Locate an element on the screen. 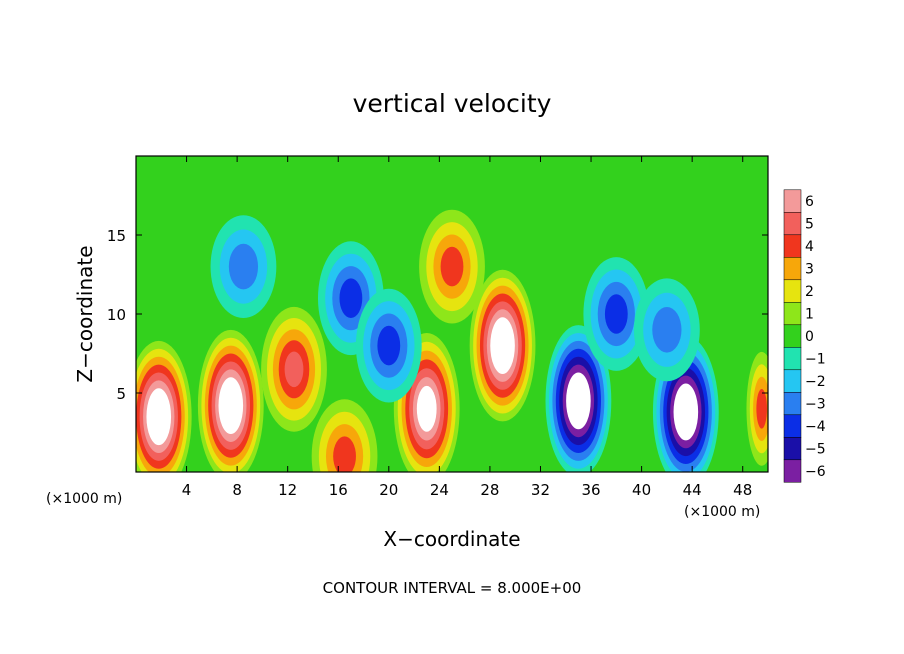 The width and height of the screenshot is (904, 654). x-unit-right: (×1000 m) is located at coordinates (722, 512).